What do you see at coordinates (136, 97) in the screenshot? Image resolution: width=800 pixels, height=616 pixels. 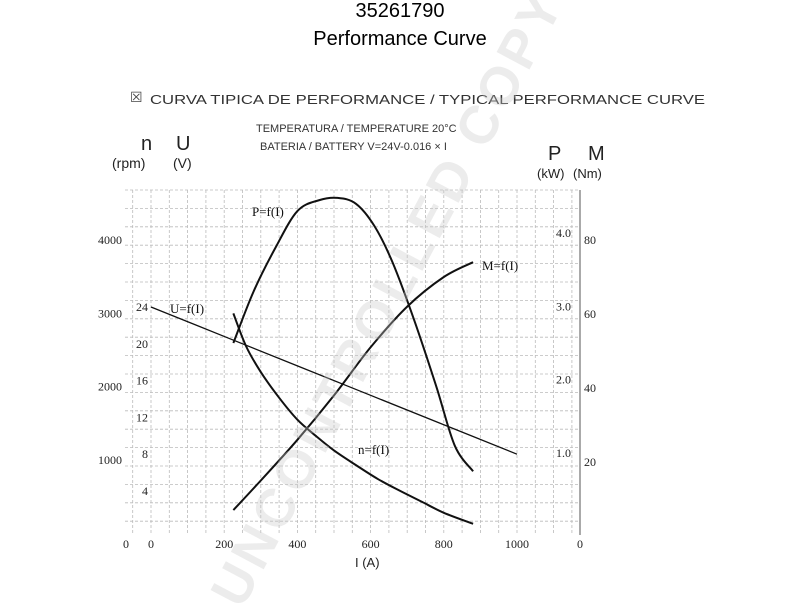 I see `typical-curve-icon: ☒` at bounding box center [136, 97].